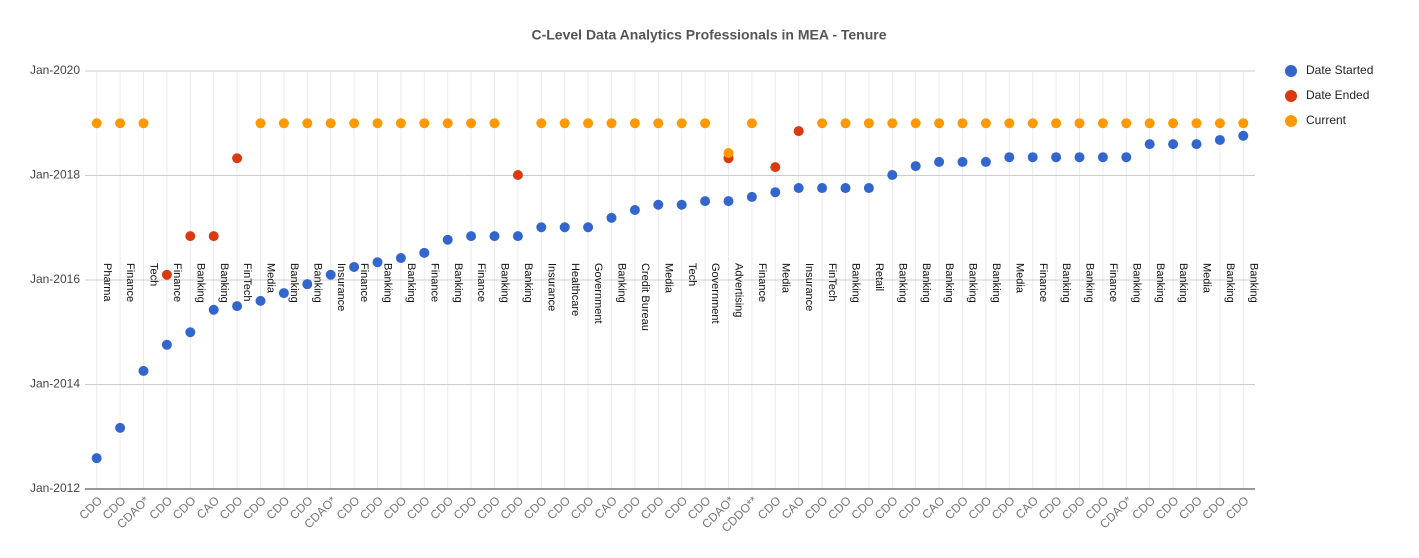  I want to click on legend-marker, so click(1291, 96).